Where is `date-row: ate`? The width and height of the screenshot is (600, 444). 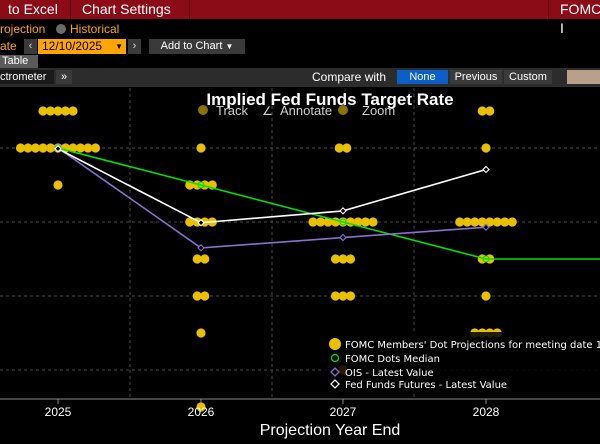
date-row: ate is located at coordinates (300, 46).